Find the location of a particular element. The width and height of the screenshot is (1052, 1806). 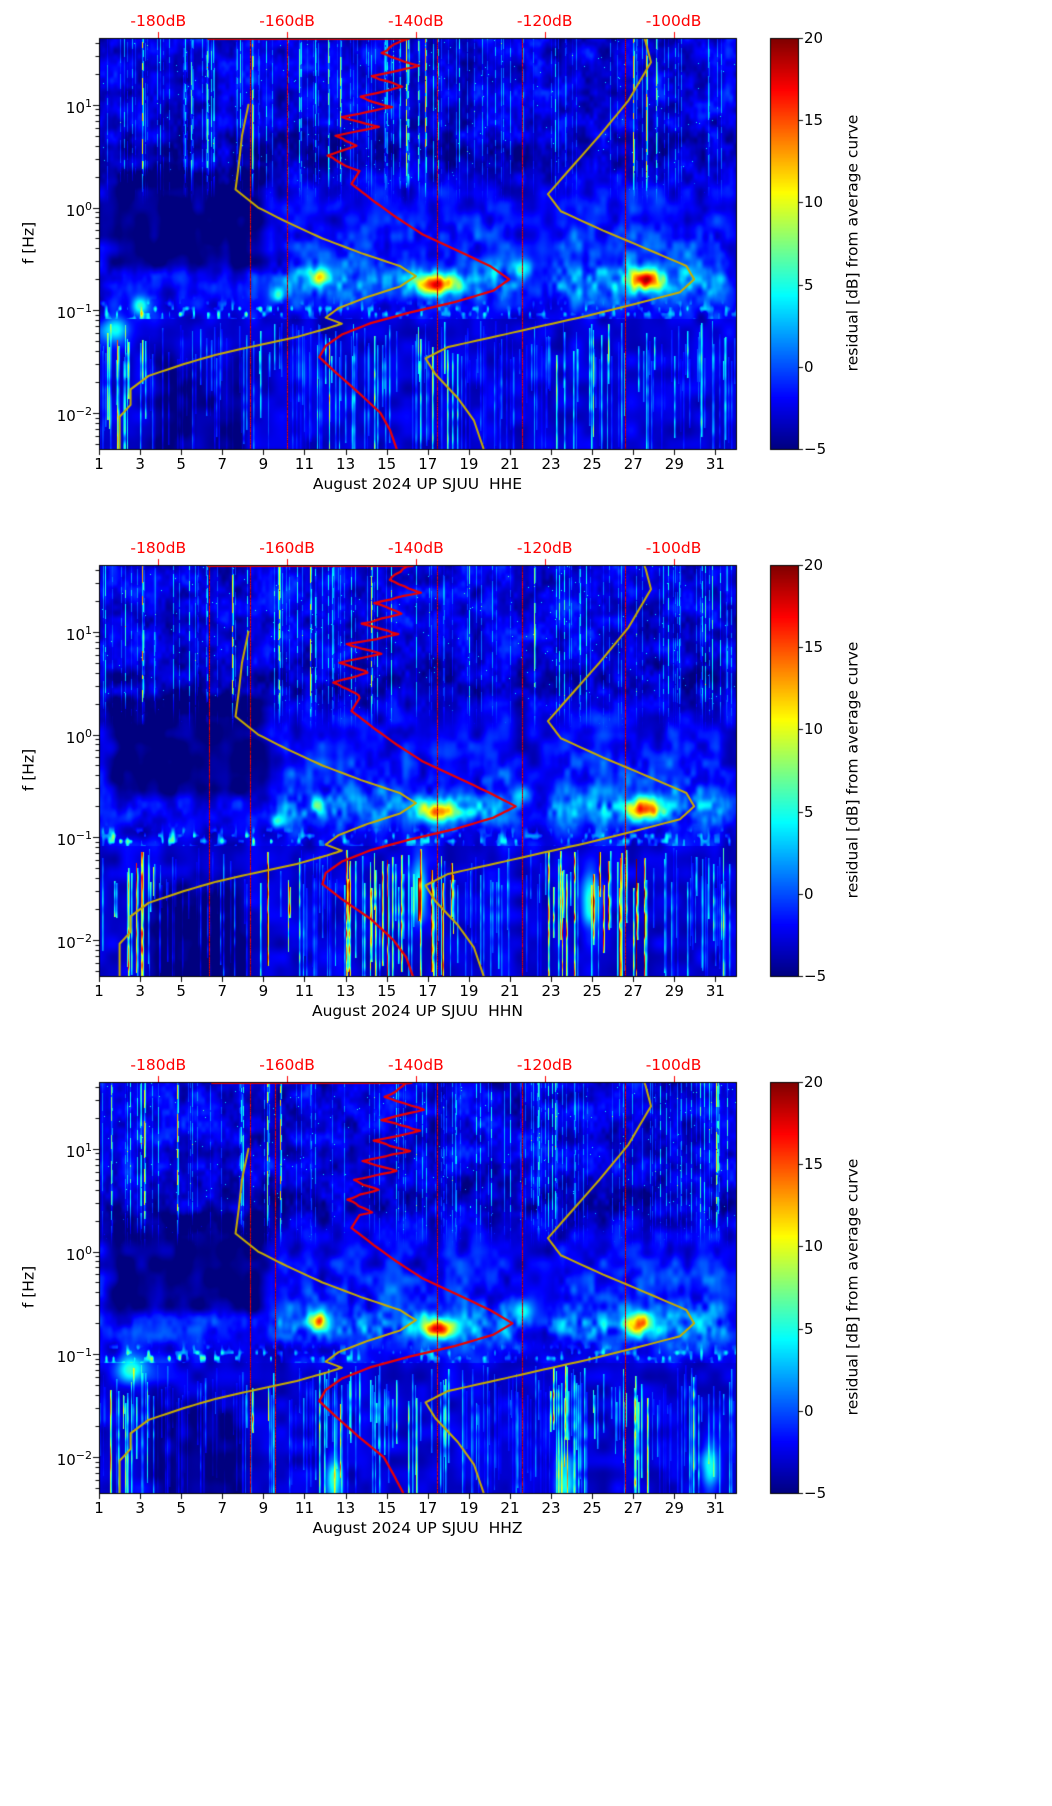

colorbar-label-hhz: residual [dB] from average curve is located at coordinates (852, 1287).